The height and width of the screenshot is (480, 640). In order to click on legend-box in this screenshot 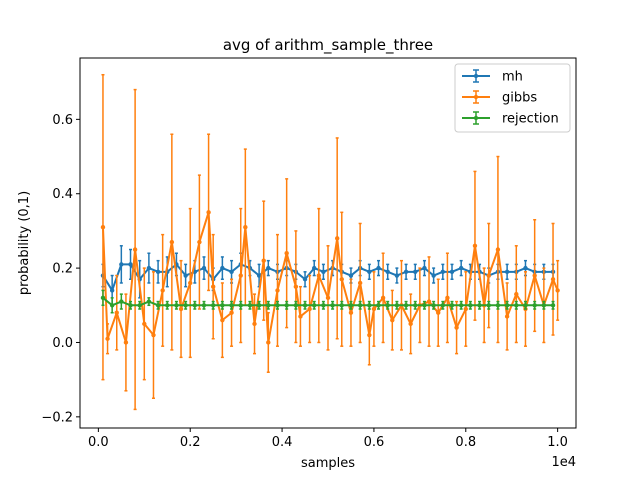, I will do `click(512, 98)`.